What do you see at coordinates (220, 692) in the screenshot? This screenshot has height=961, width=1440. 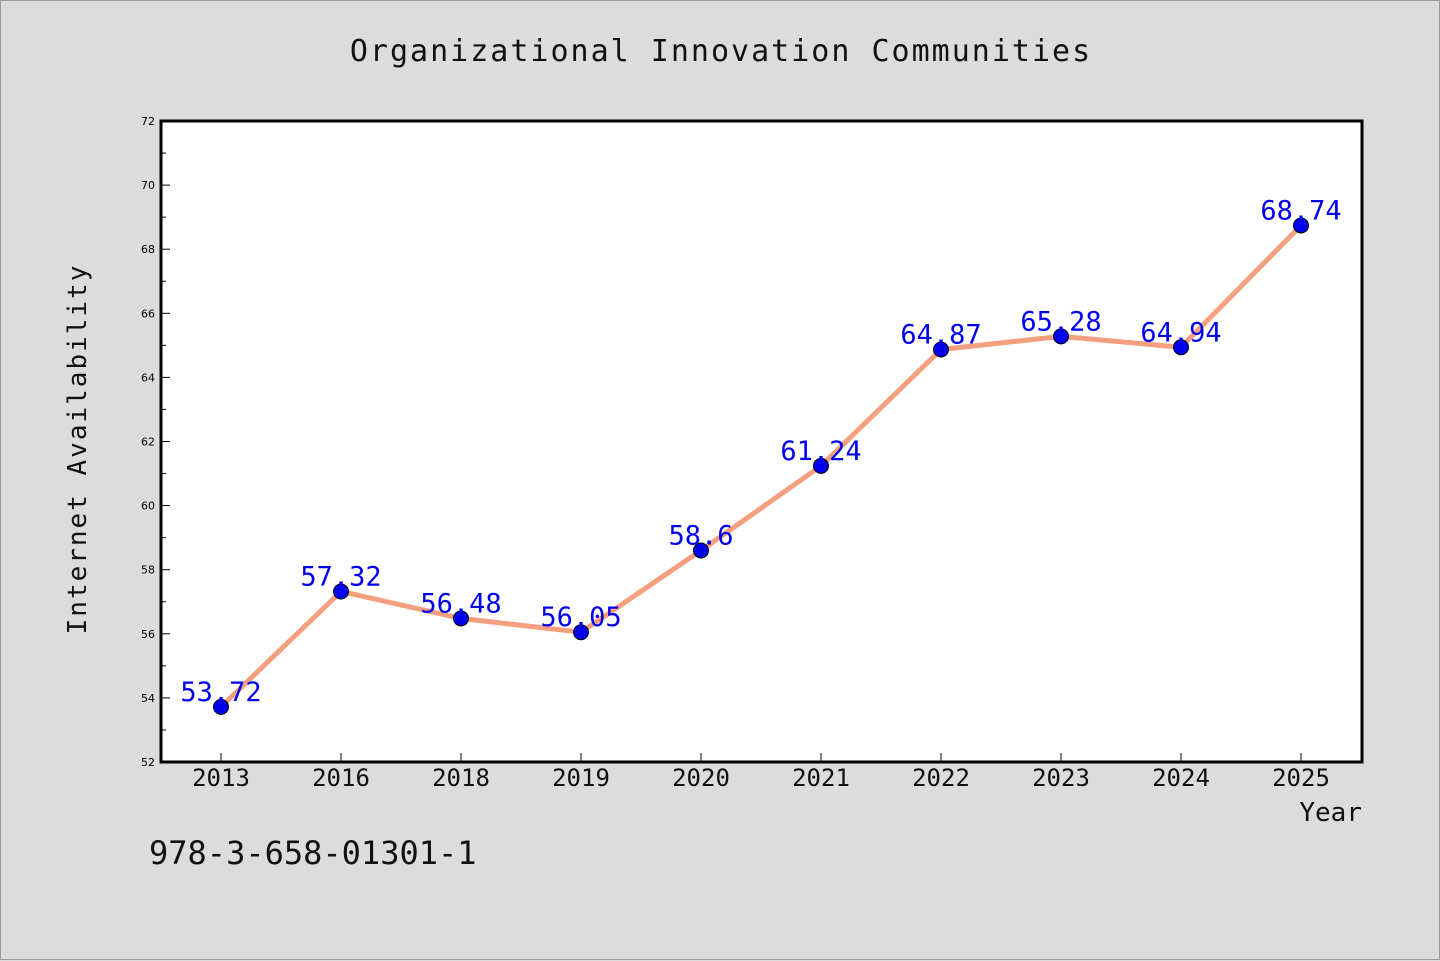 I see `data-label: 53.72` at bounding box center [220, 692].